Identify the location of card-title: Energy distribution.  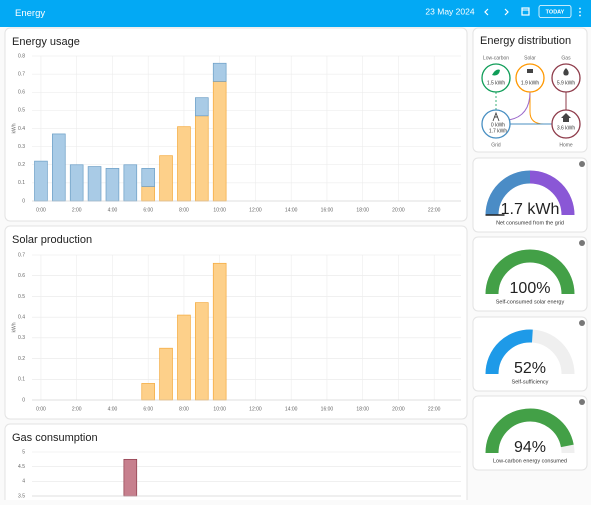
(525, 41).